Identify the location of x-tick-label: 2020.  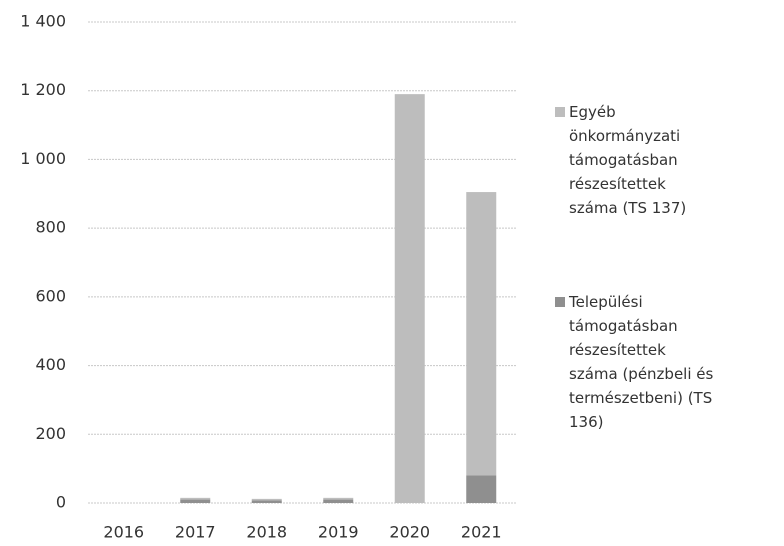
(409, 532).